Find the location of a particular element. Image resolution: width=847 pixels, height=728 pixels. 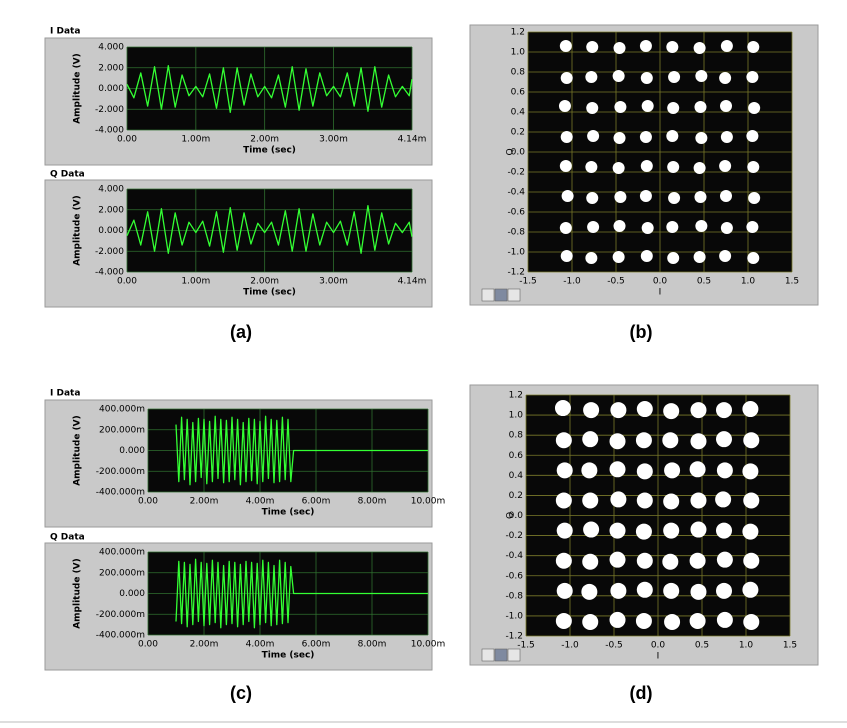

y-tick-label: -2.000 is located at coordinates (109, 252).